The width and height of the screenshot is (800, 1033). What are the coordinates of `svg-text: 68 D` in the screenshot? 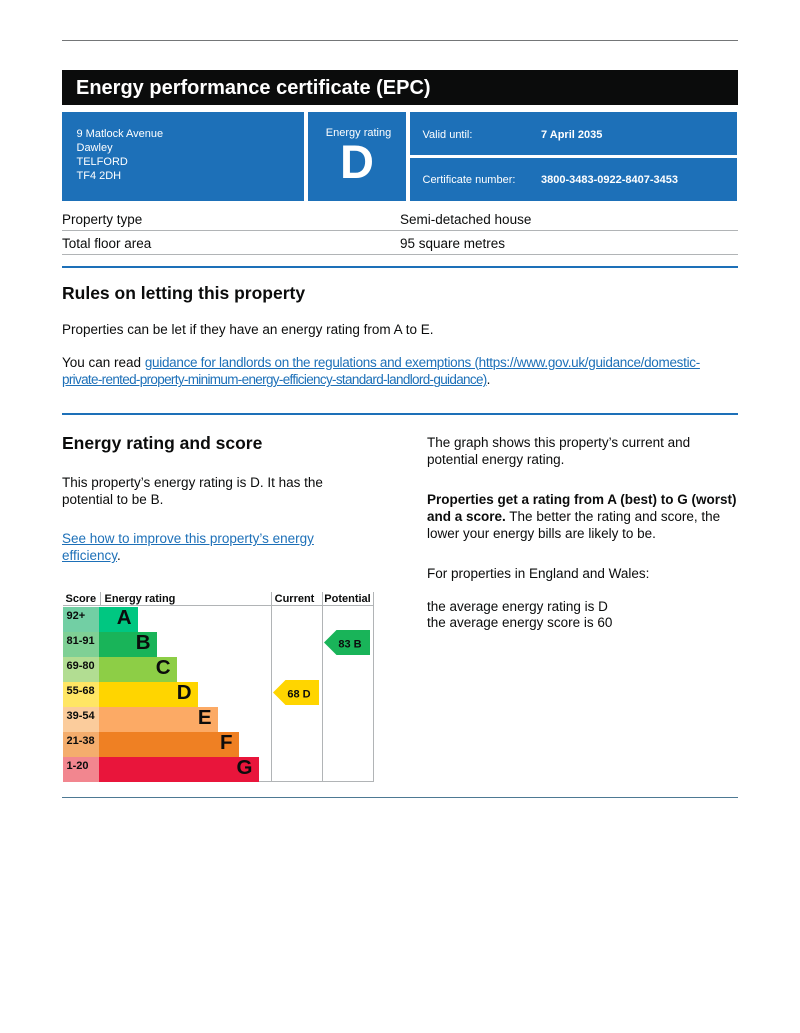 It's located at (298, 695).